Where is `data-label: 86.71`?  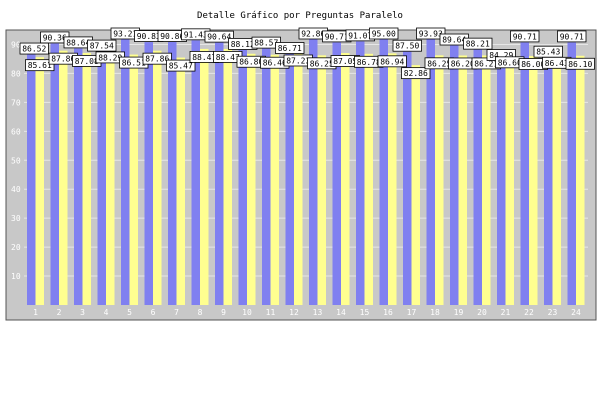 data-label: 86.71 is located at coordinates (290, 48).